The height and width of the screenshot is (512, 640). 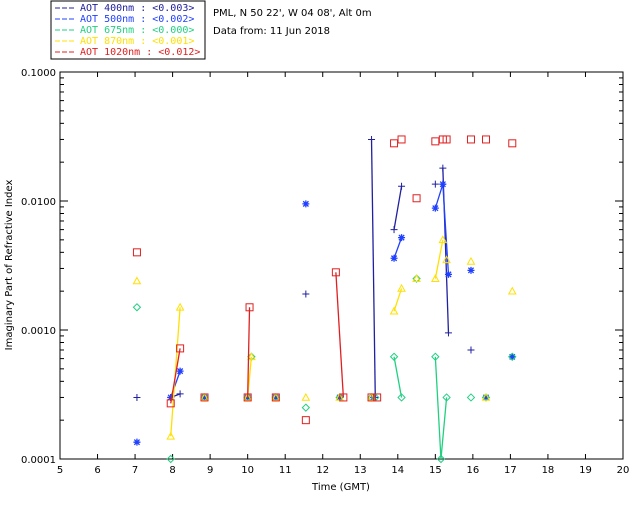 I want to click on y-tick-label: 0.0100, so click(x=38, y=202).